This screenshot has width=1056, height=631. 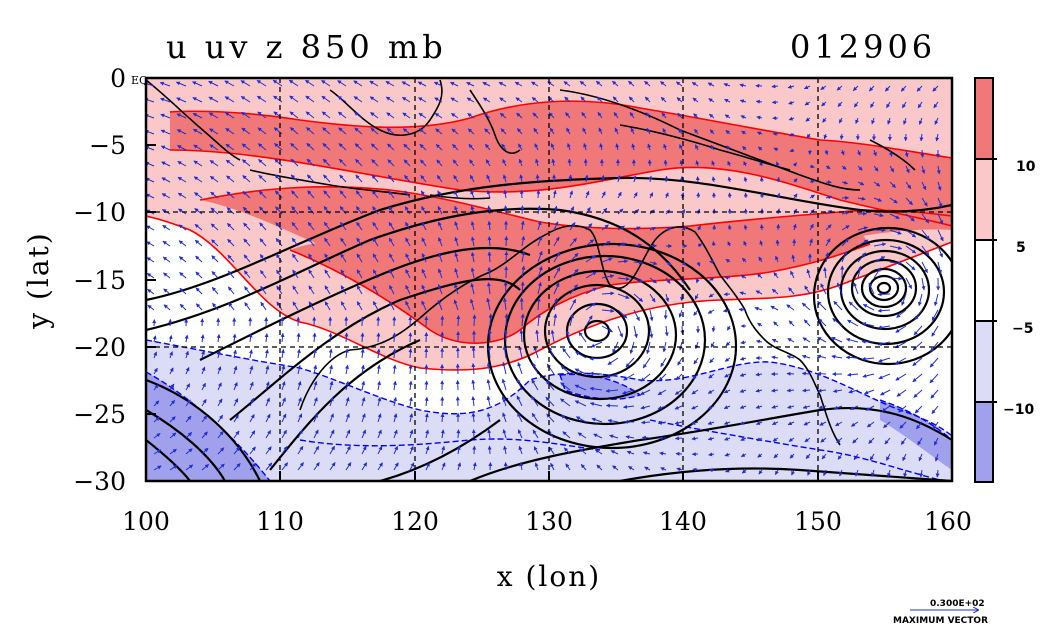 I want to click on x-tick-label: 120, so click(x=415, y=521).